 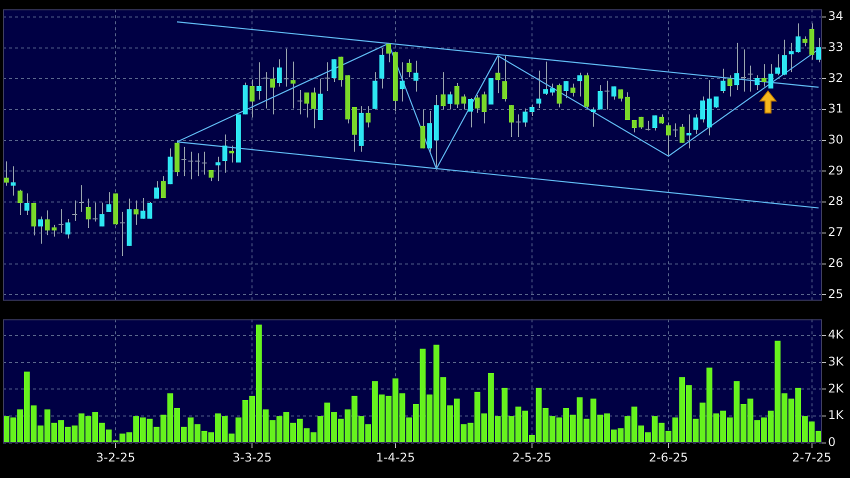 I want to click on x-tick-label: 3-3-25, so click(x=252, y=457).